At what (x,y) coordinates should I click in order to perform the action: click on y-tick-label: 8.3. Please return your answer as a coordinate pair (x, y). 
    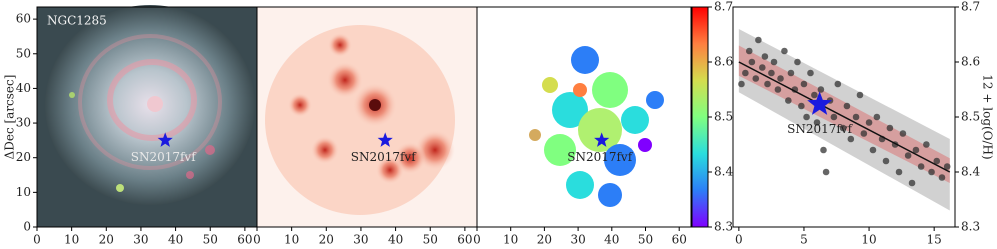
    Looking at the image, I should click on (970, 227).